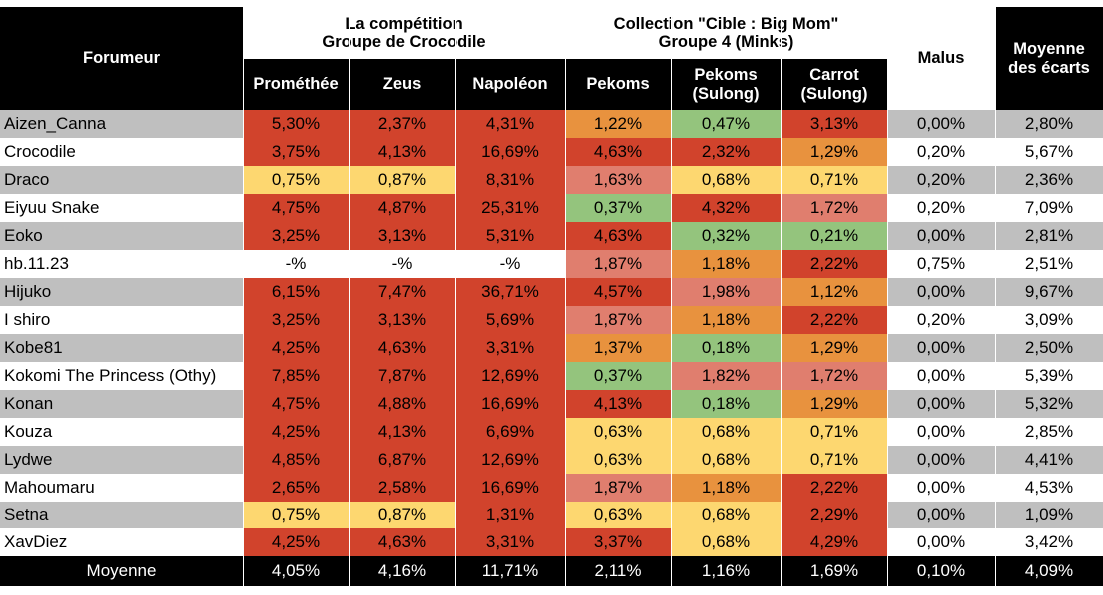 This screenshot has height=595, width=1103. Describe the element at coordinates (36, 541) in the screenshot. I see `player-name: XavDiez` at that location.